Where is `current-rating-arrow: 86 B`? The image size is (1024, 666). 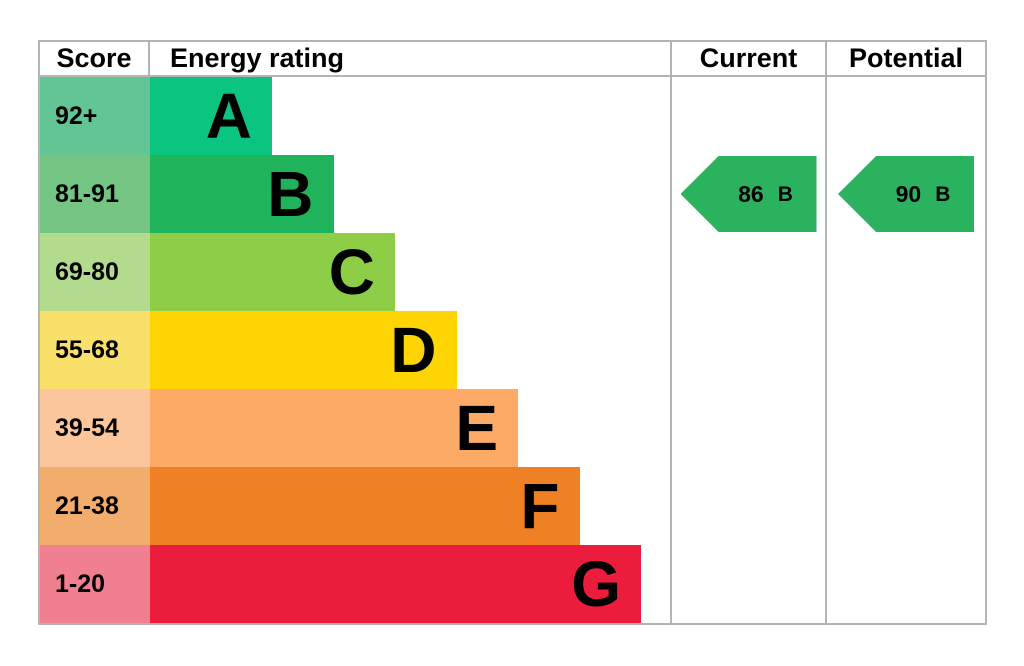
current-rating-arrow: 86 B is located at coordinates (748, 194).